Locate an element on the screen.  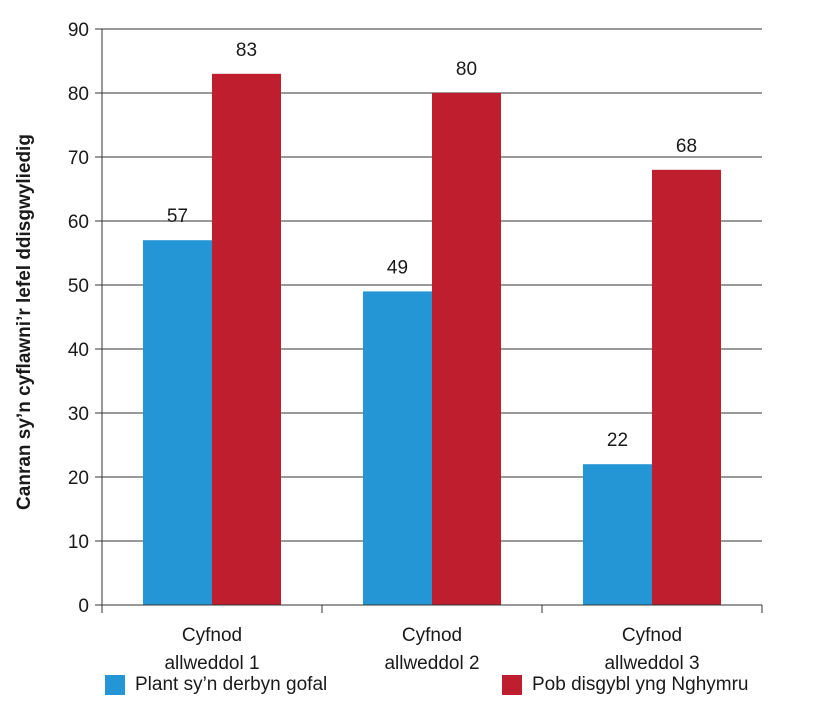
data-label: 22 is located at coordinates (617, 440).